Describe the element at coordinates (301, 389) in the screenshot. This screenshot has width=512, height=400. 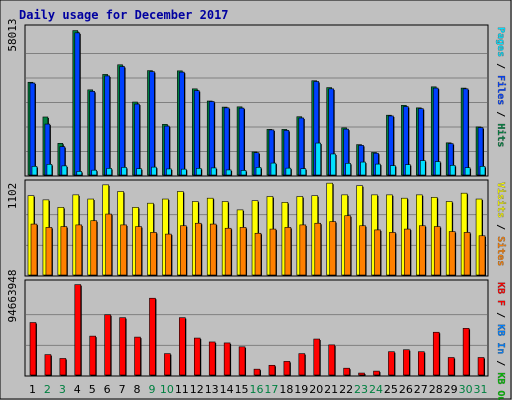
I see `day-label-19: 19` at that location.